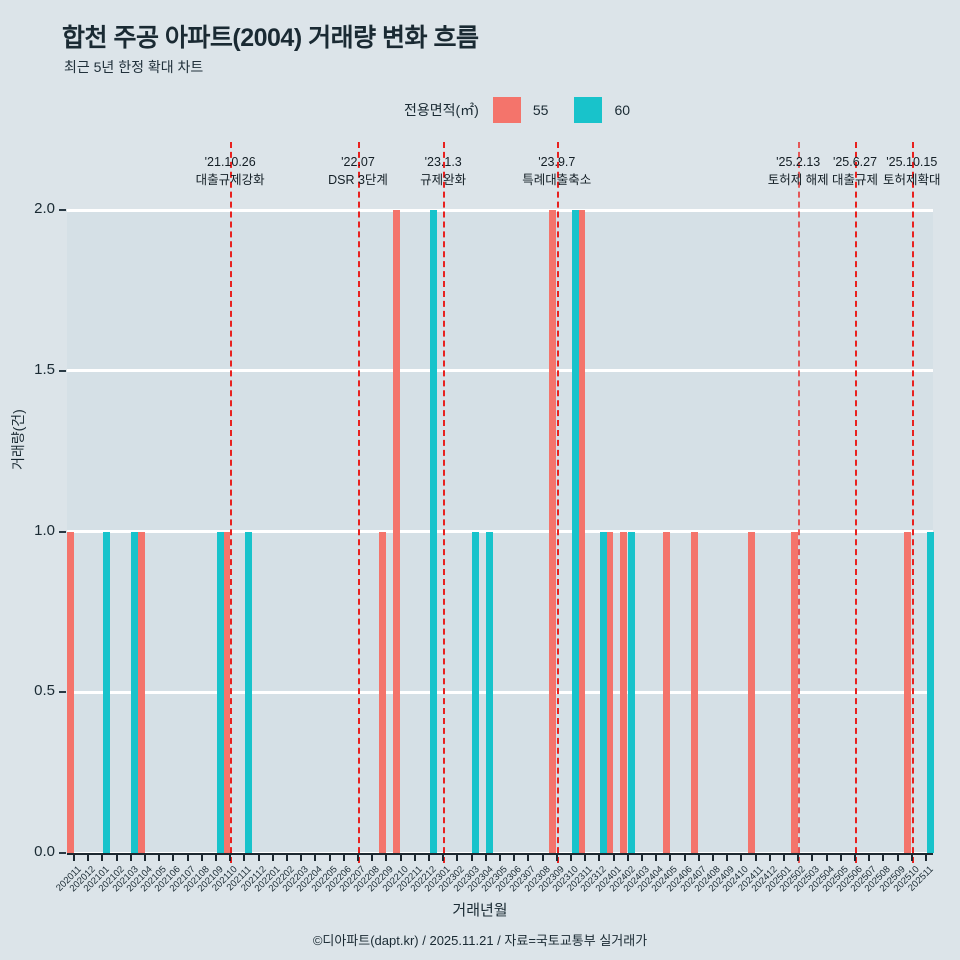  I want to click on event-date: '25.10.15, so click(912, 162).